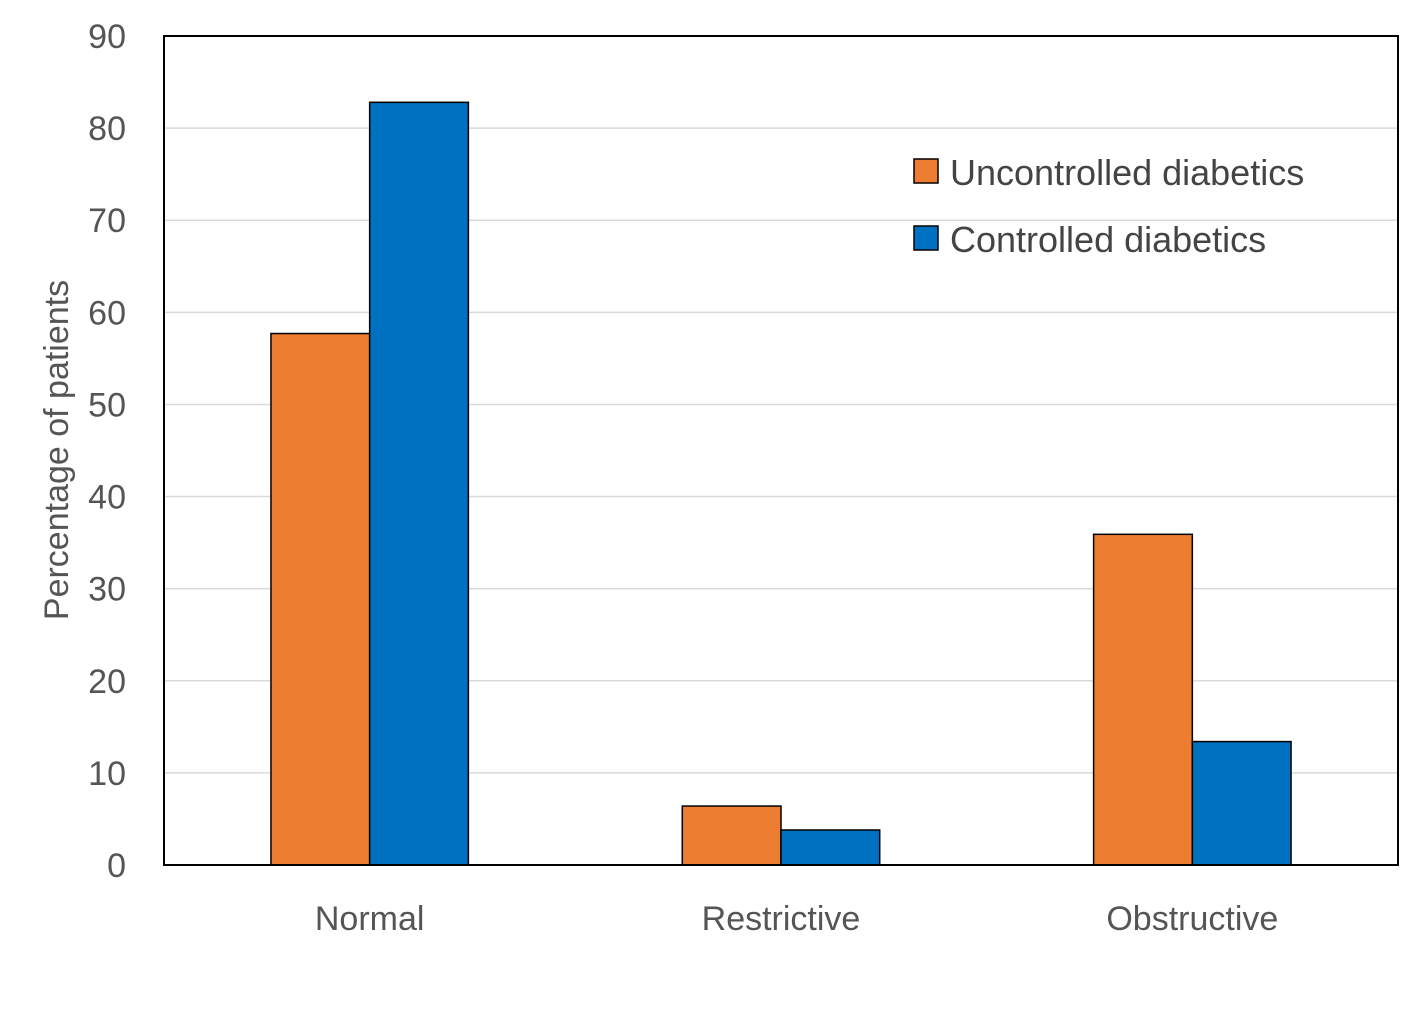  What do you see at coordinates (107, 313) in the screenshot?
I see `y-tick-label: 60` at bounding box center [107, 313].